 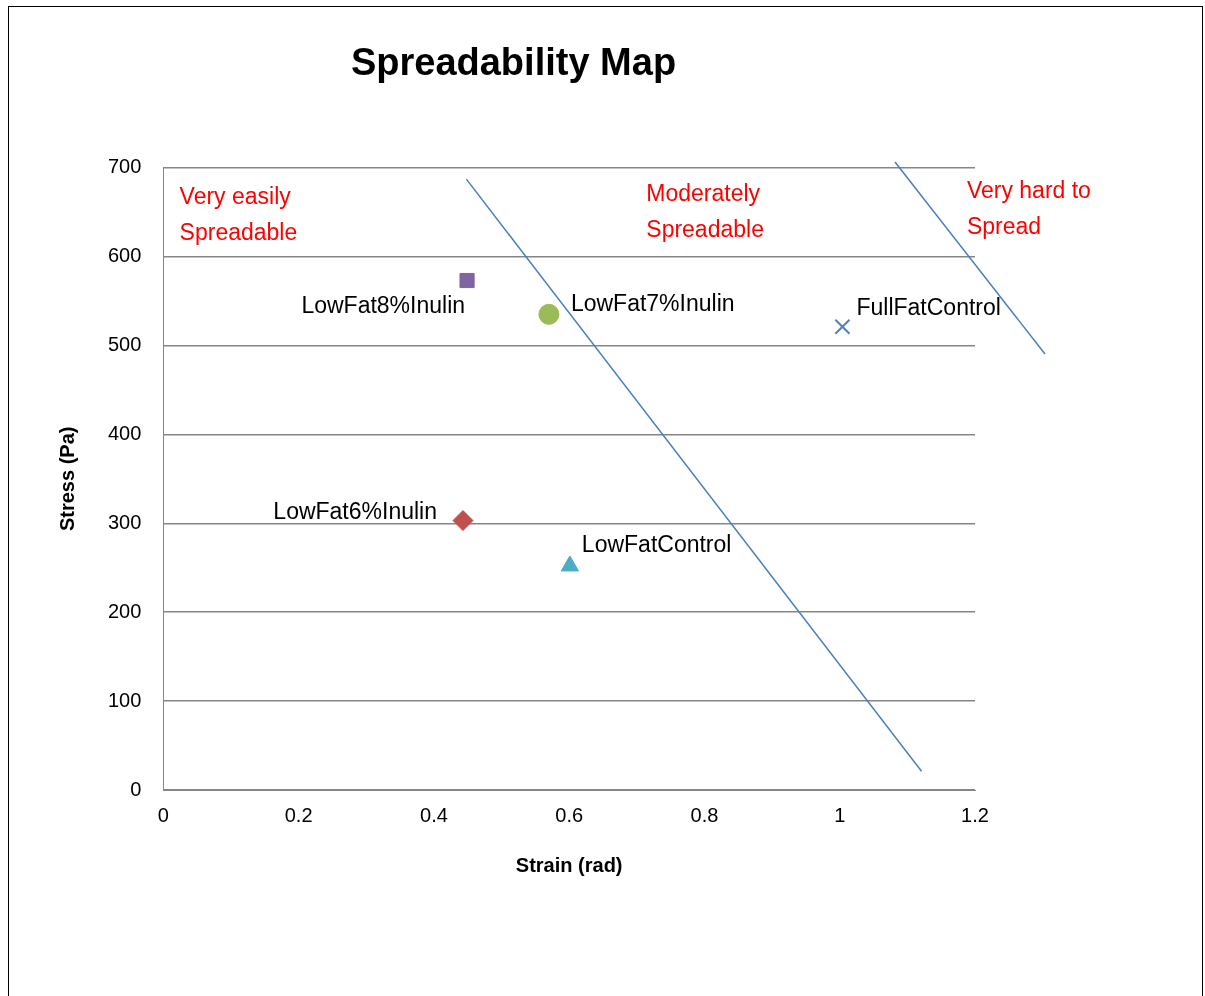 What do you see at coordinates (840, 814) in the screenshot?
I see `x-tick-label: 1` at bounding box center [840, 814].